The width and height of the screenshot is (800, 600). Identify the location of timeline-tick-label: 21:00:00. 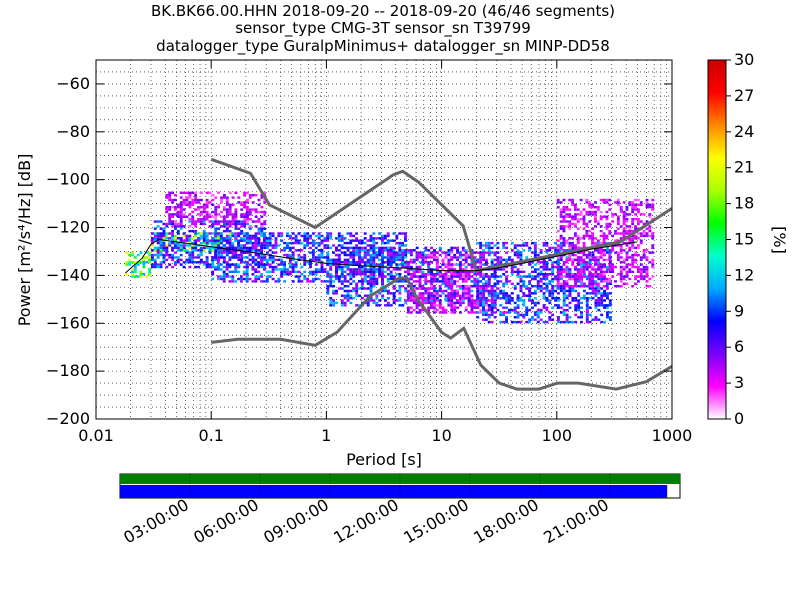
(576, 521).